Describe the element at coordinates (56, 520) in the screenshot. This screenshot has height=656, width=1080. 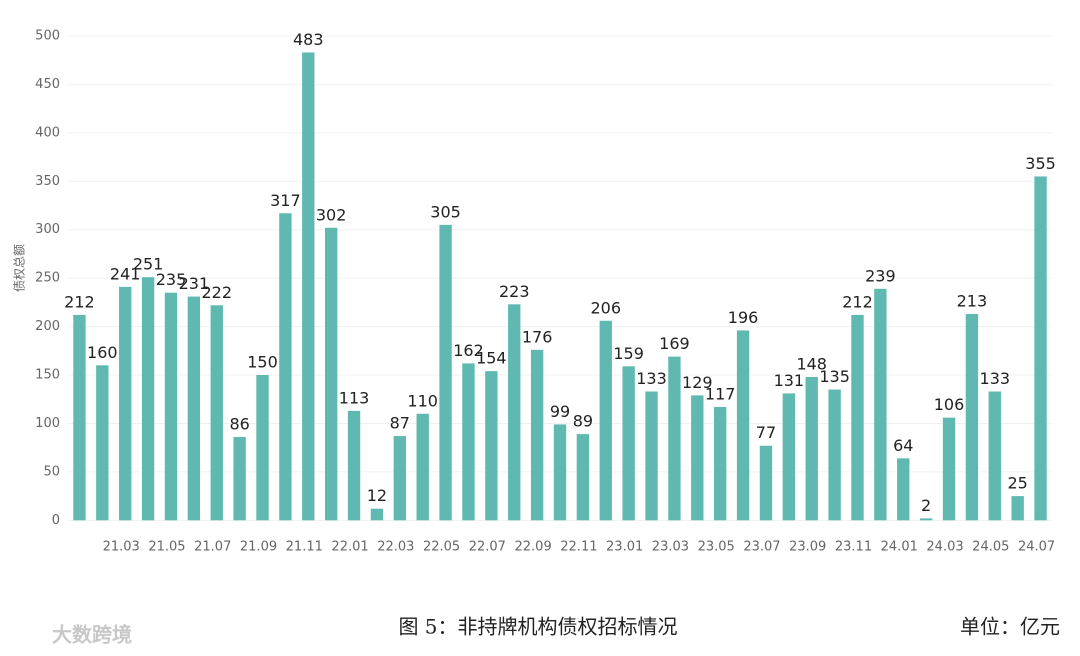
I see `y-tick-label: 0` at that location.